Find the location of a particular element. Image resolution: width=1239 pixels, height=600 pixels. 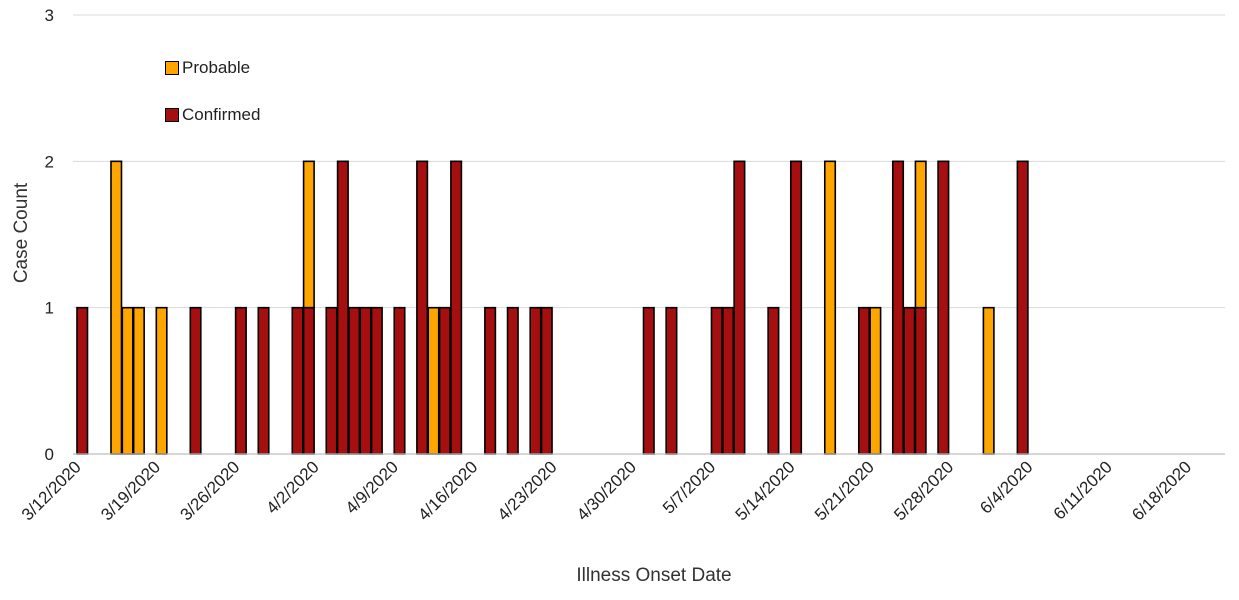

bar-confirmed-4-22-2020 is located at coordinates (546, 380).